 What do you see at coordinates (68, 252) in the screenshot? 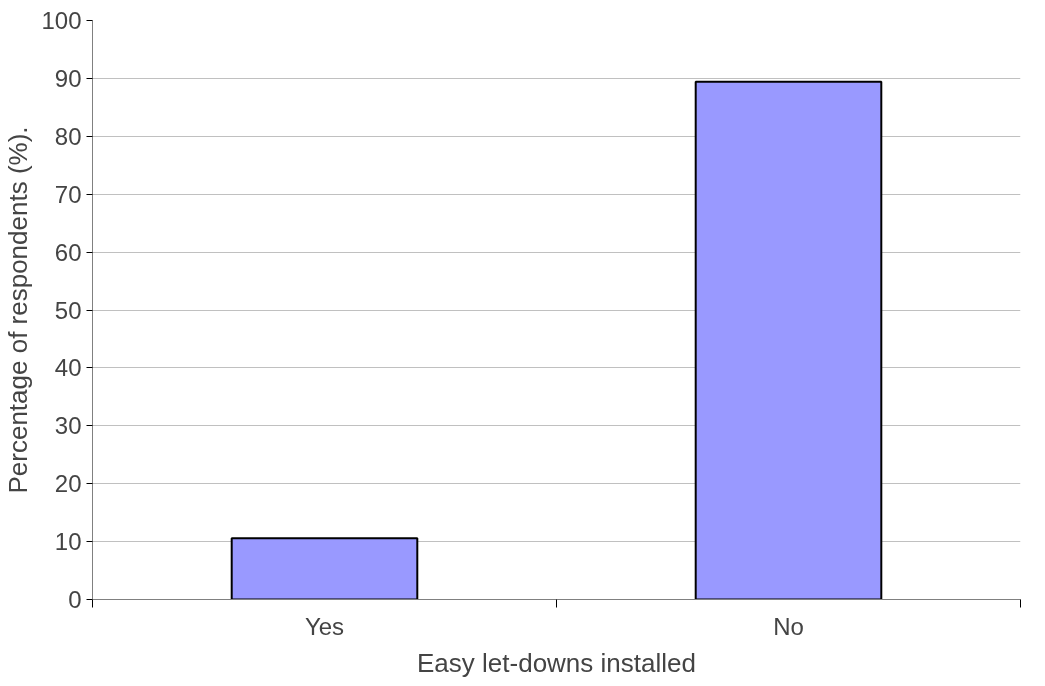
I see `y-tick-label: 60` at bounding box center [68, 252].